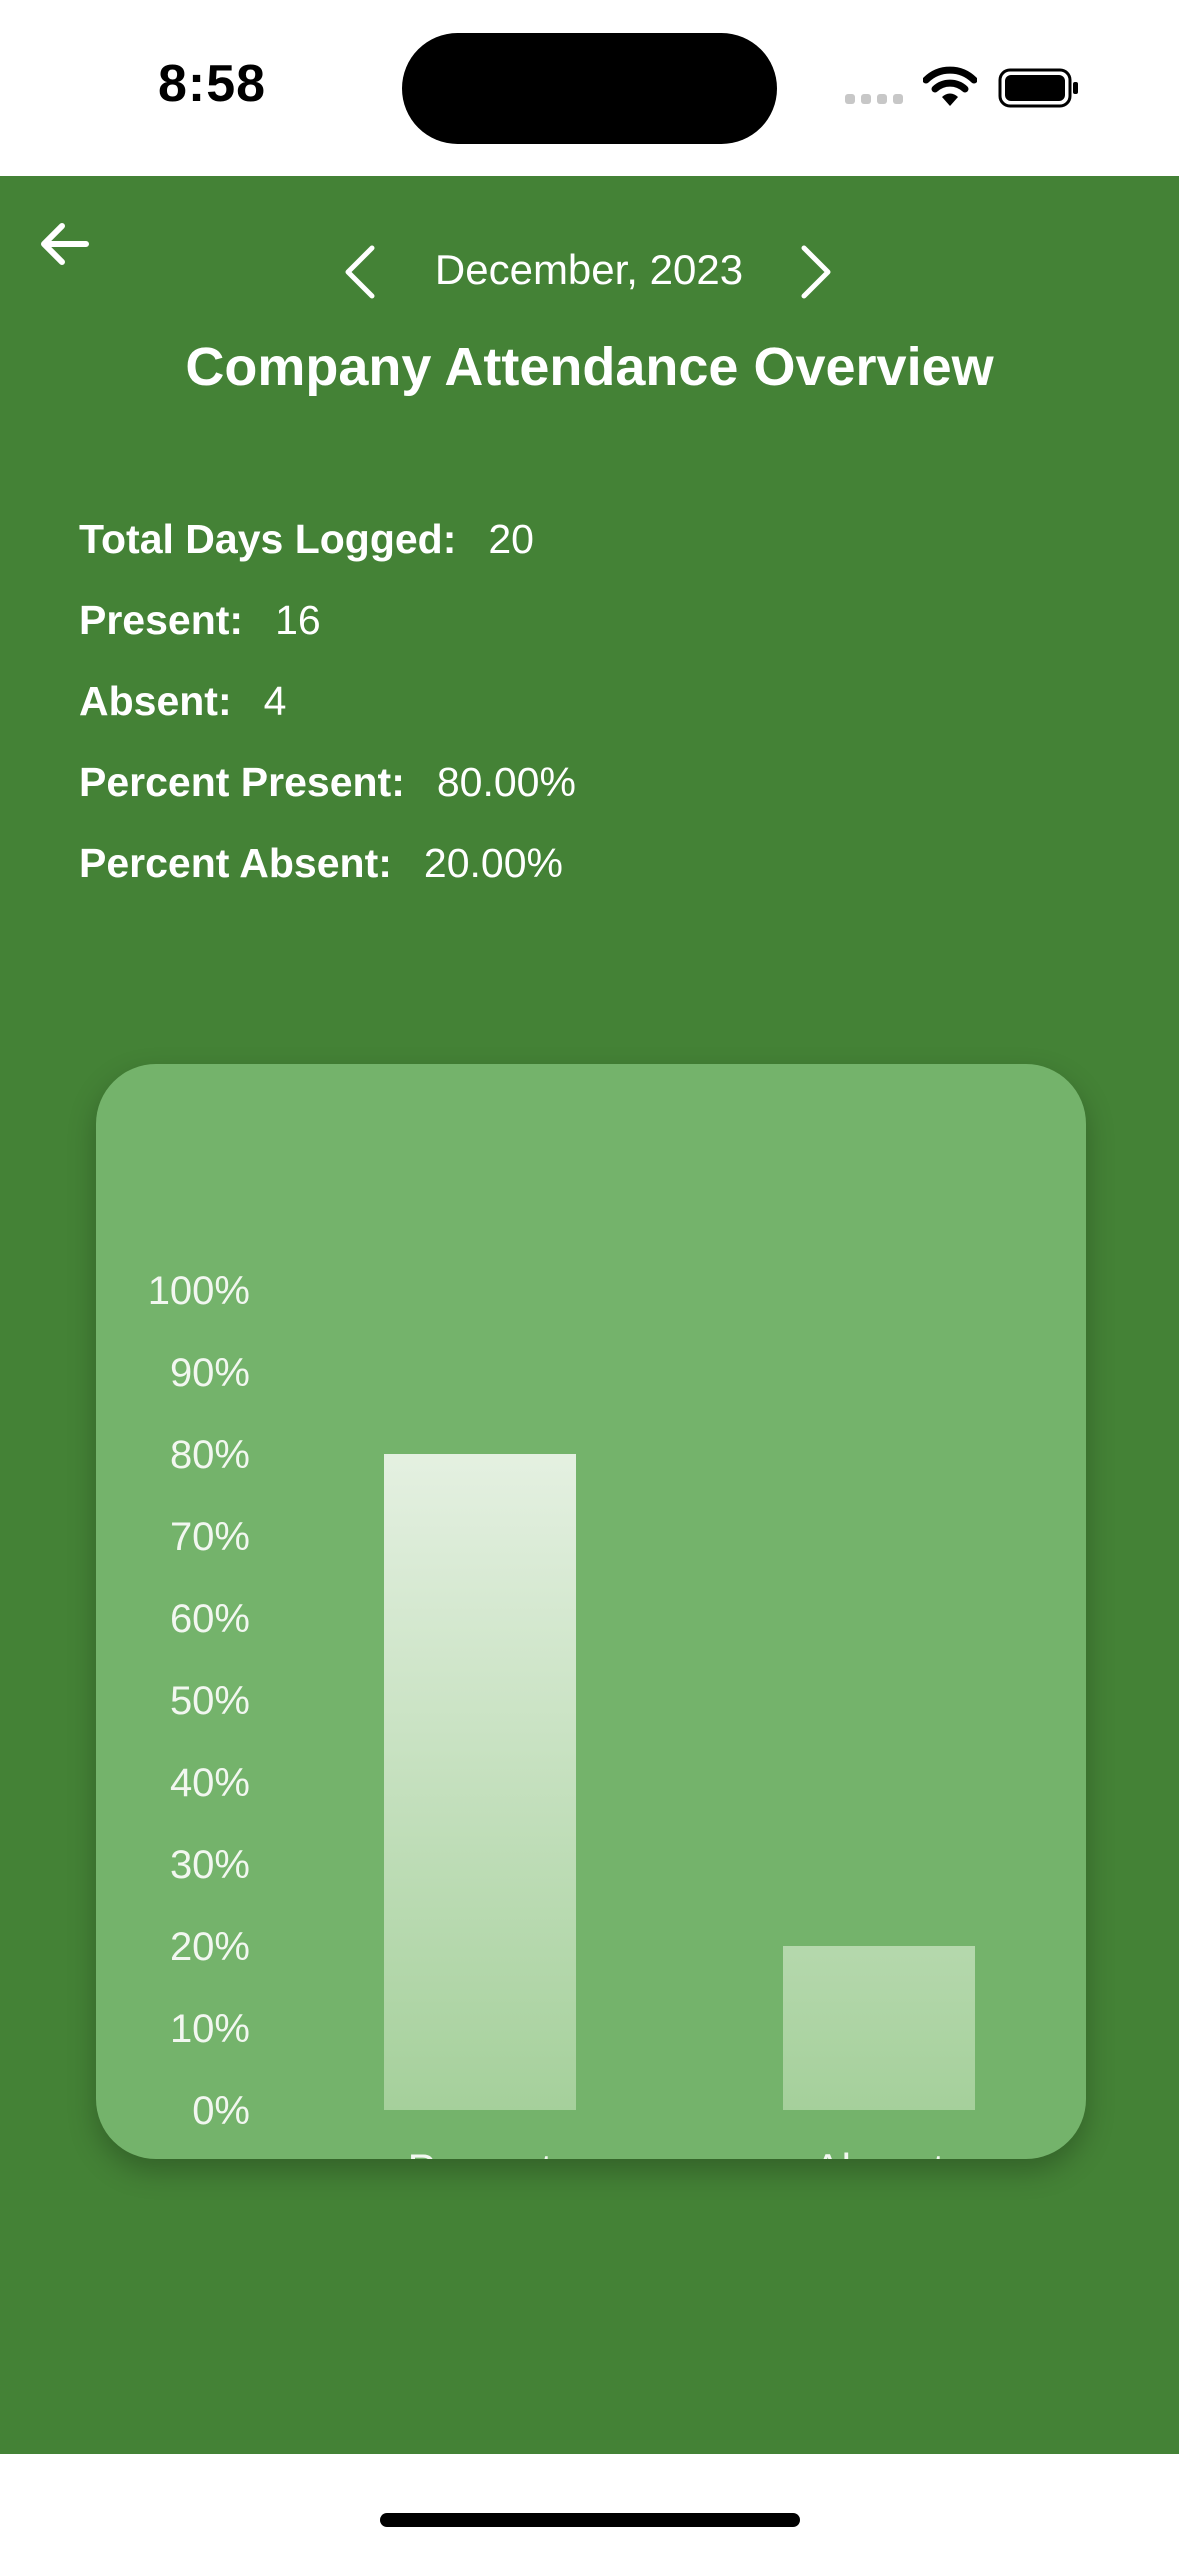 The height and width of the screenshot is (2556, 1179). I want to click on status-bar: 8:58, so click(589, 88).